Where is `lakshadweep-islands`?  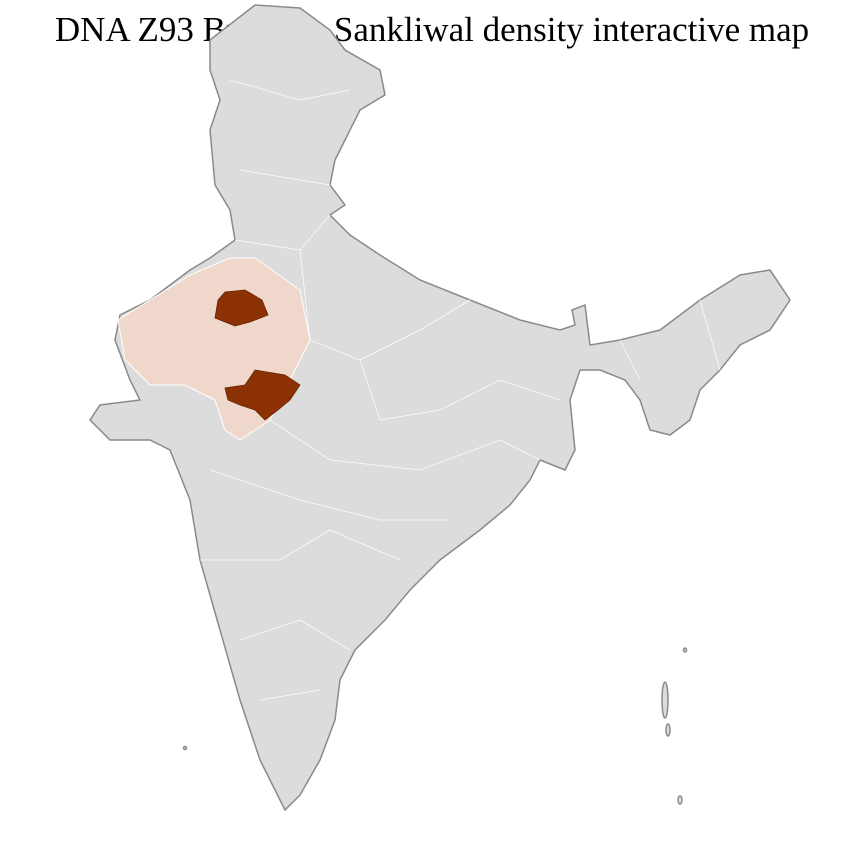 lakshadweep-islands is located at coordinates (185, 748).